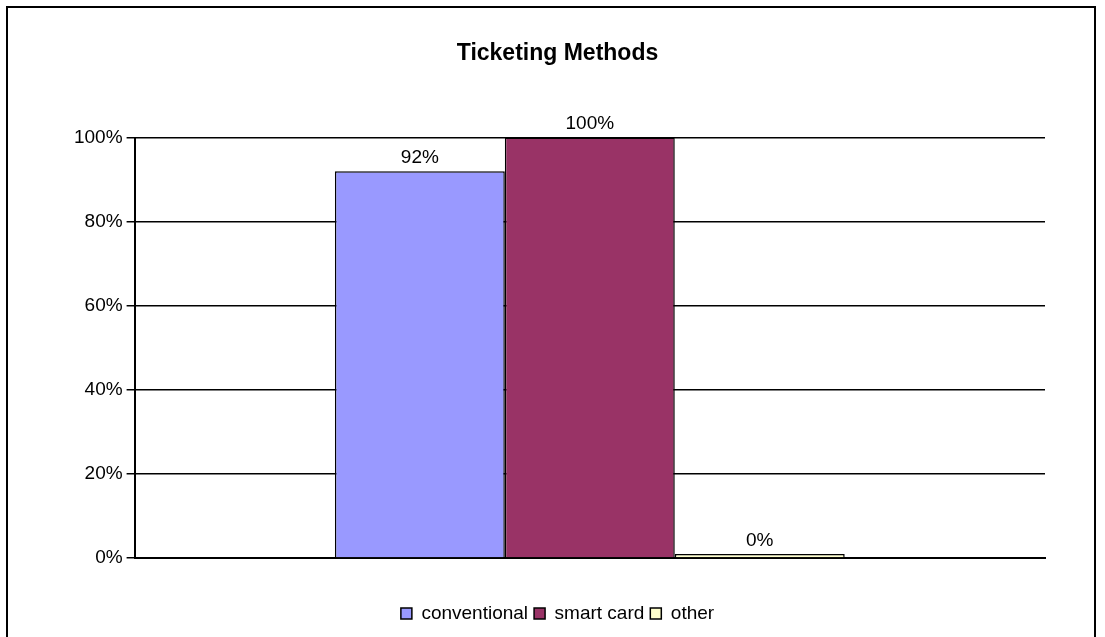 The image size is (1105, 637). What do you see at coordinates (103, 473) in the screenshot?
I see `y-tick-label: 20%` at bounding box center [103, 473].